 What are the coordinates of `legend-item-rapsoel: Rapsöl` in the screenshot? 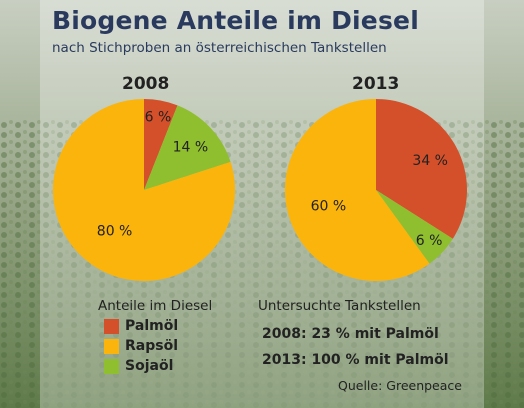 It's located at (141, 346).